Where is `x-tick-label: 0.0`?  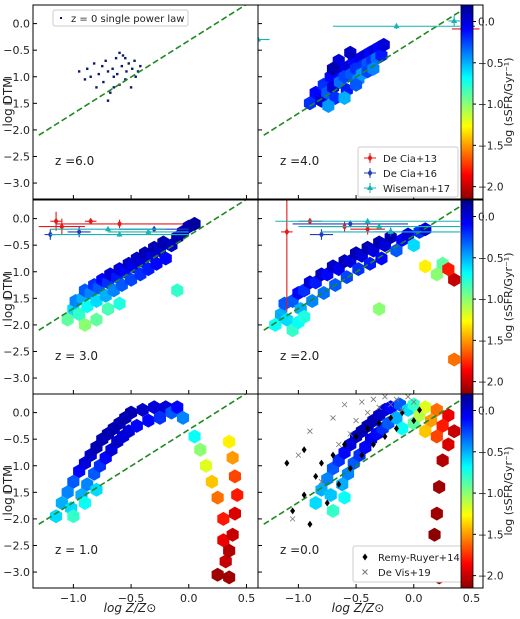
x-tick-label: 0.0 is located at coordinates (189, 598).